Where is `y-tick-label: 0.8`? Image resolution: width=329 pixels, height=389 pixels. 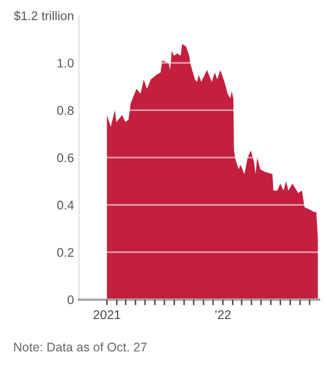
y-tick-label: 0.8 is located at coordinates (65, 110).